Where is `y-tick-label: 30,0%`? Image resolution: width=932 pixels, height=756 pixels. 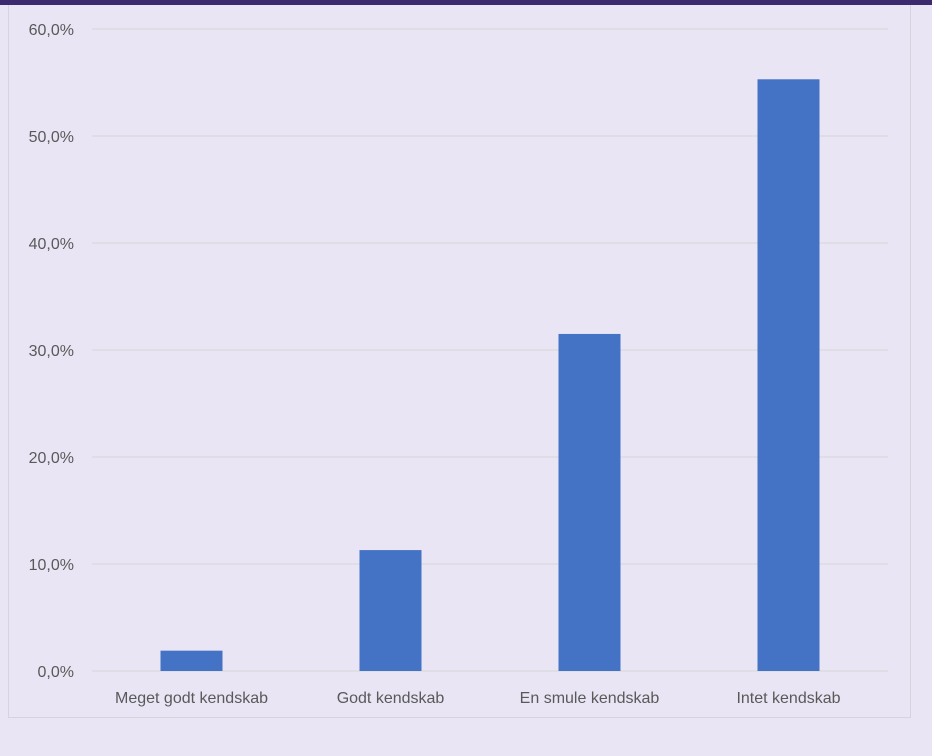 y-tick-label: 30,0% is located at coordinates (51, 351).